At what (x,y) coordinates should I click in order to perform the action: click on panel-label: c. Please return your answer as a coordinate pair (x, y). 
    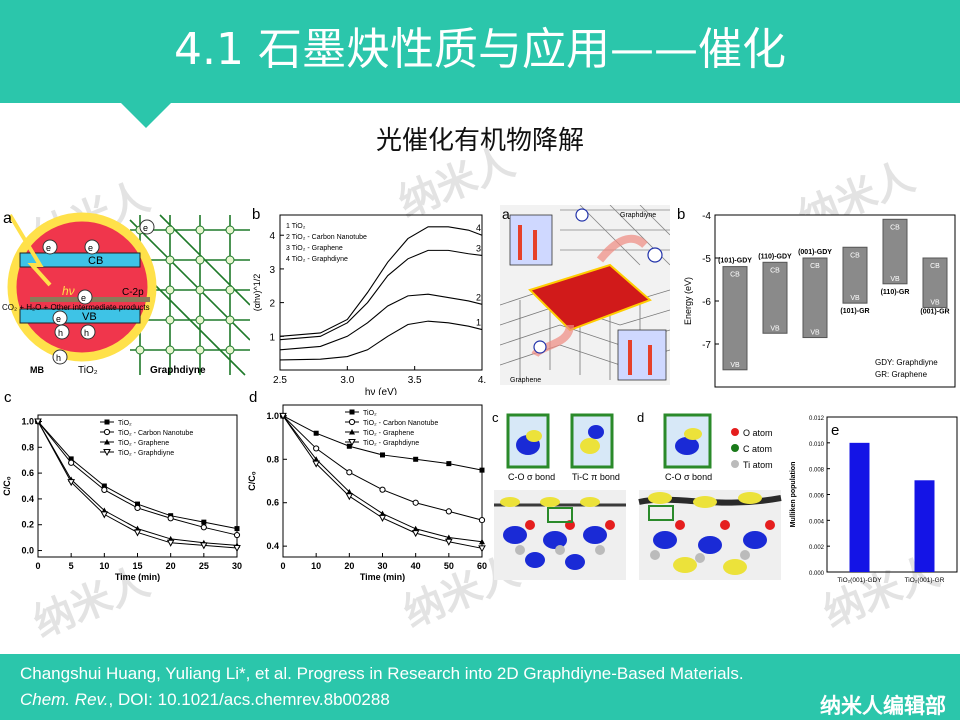
    Looking at the image, I should click on (8, 398).